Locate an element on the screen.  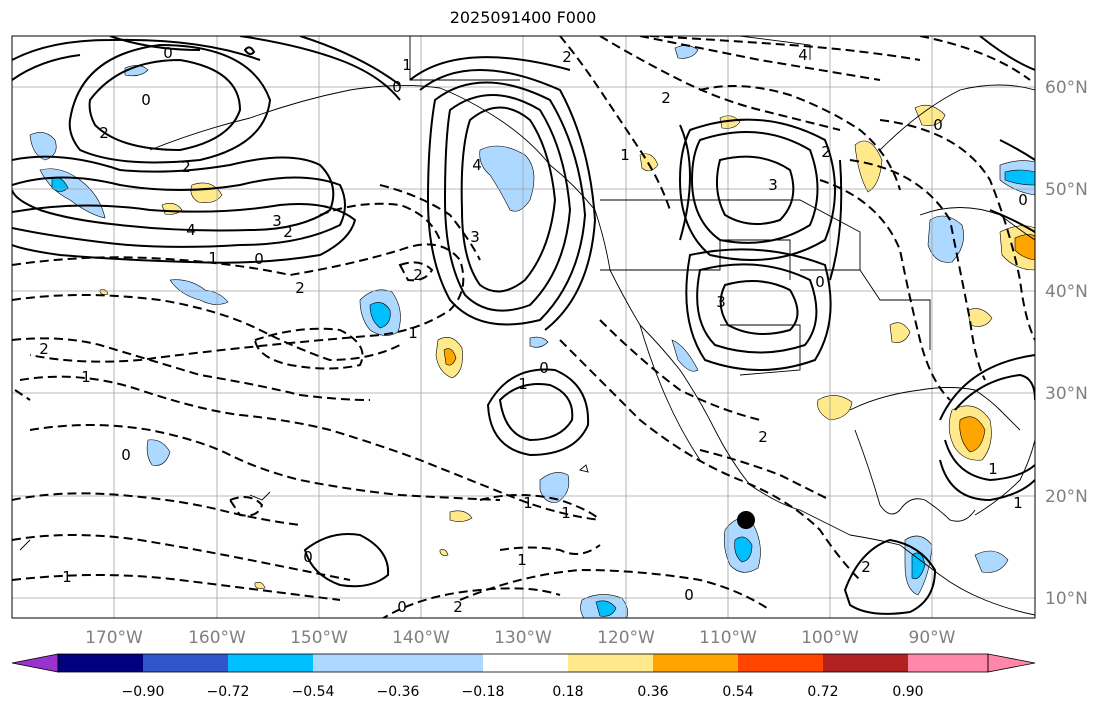
colorbar-tick-label: −0.36 is located at coordinates (398, 692).